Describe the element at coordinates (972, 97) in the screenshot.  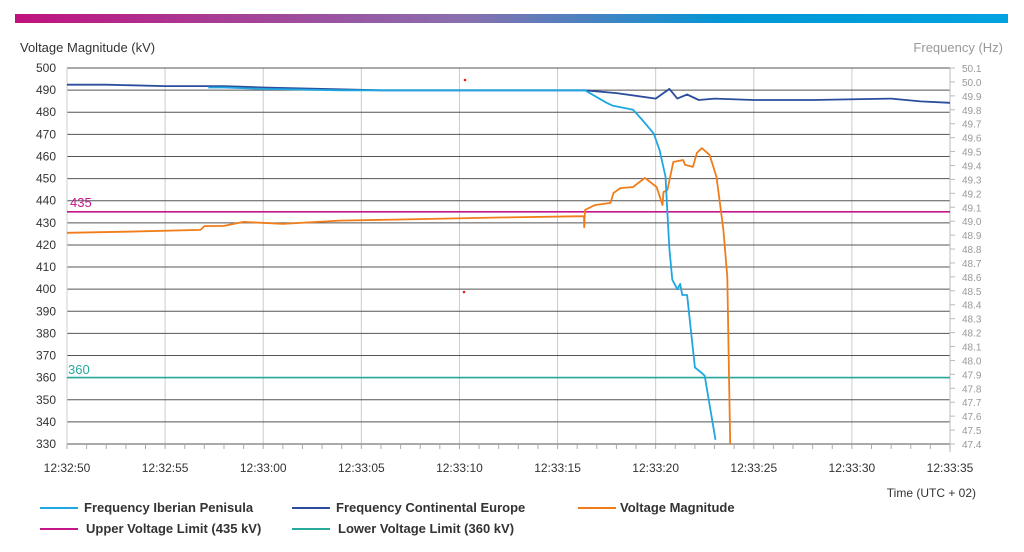
I see `y2-tick-label: 49.9` at that location.